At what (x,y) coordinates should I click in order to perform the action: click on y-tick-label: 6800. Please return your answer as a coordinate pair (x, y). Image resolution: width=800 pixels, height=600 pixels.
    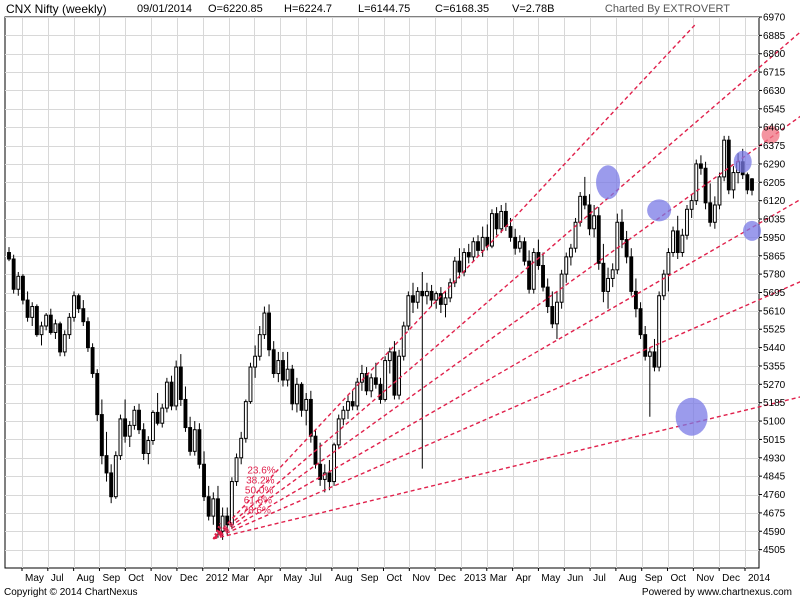
    Looking at the image, I should click on (774, 54).